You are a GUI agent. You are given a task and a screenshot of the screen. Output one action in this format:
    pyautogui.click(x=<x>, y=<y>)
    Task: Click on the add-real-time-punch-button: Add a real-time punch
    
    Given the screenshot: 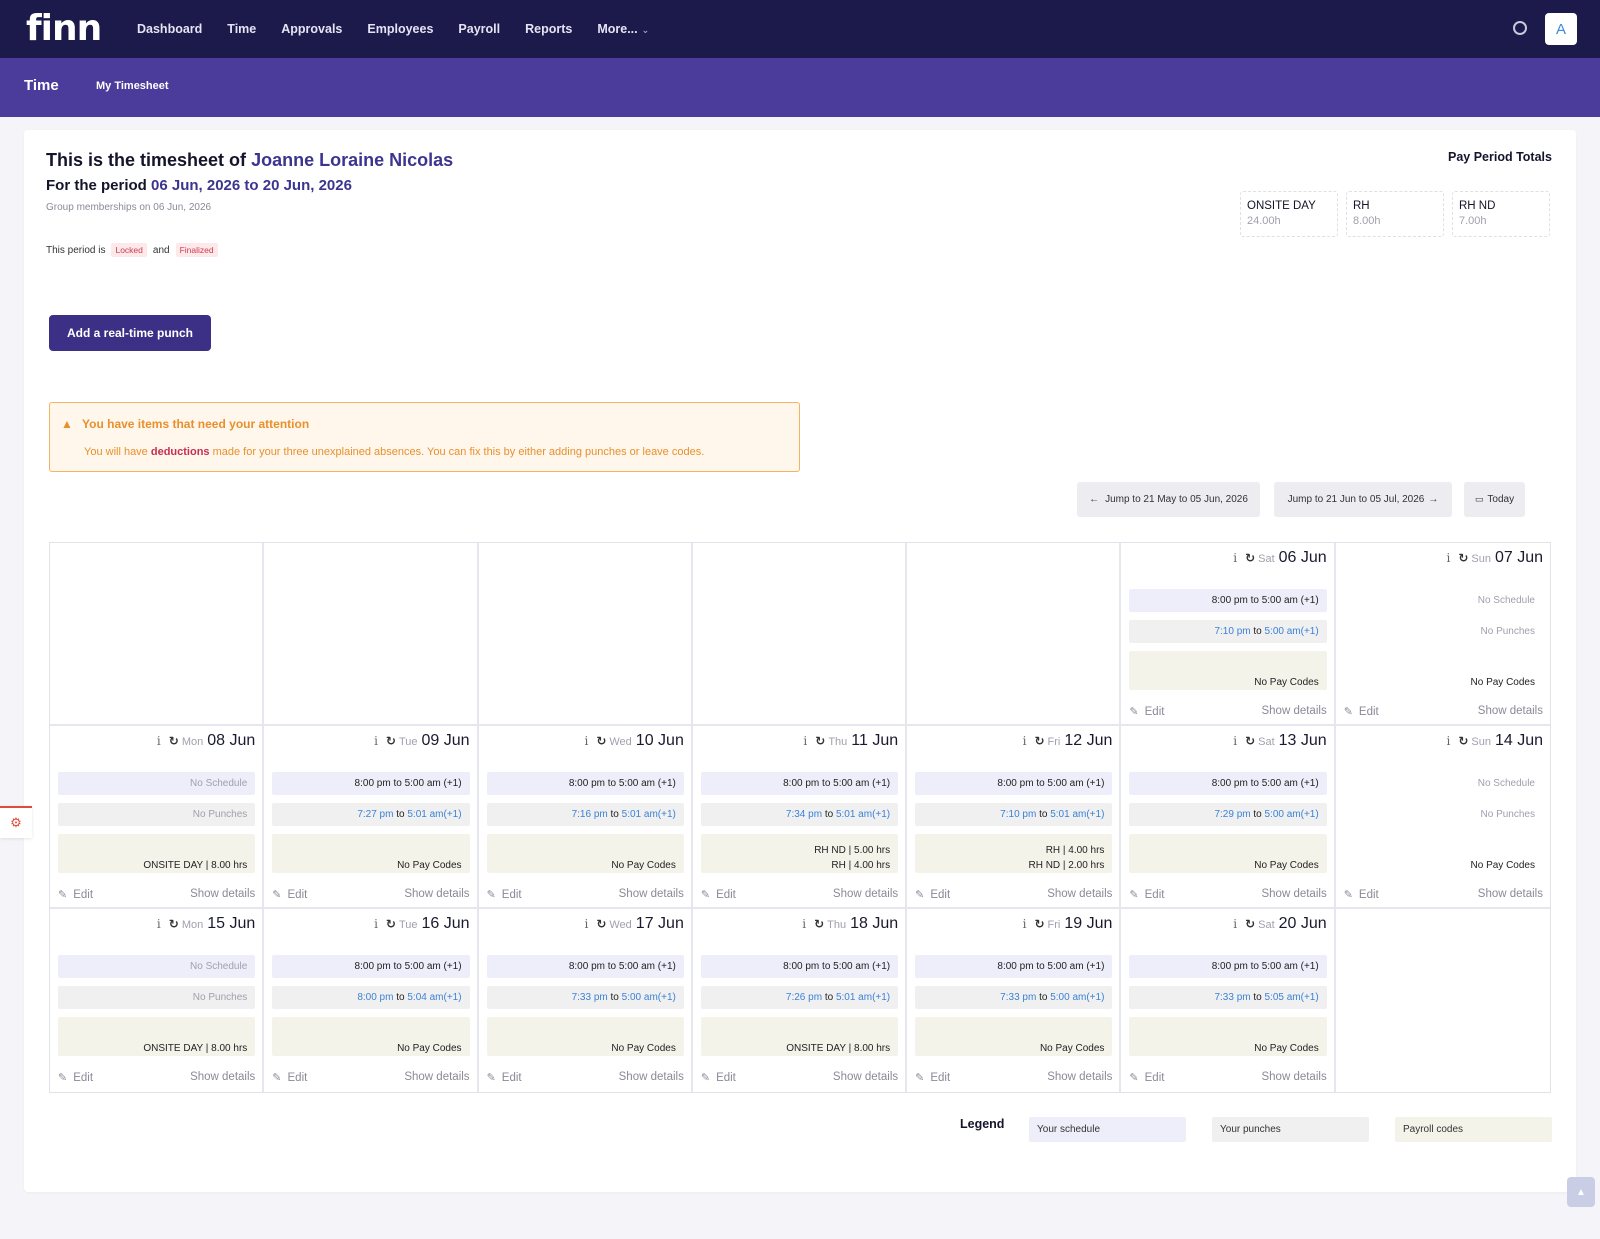 What is the action you would take?
    pyautogui.click(x=130, y=333)
    